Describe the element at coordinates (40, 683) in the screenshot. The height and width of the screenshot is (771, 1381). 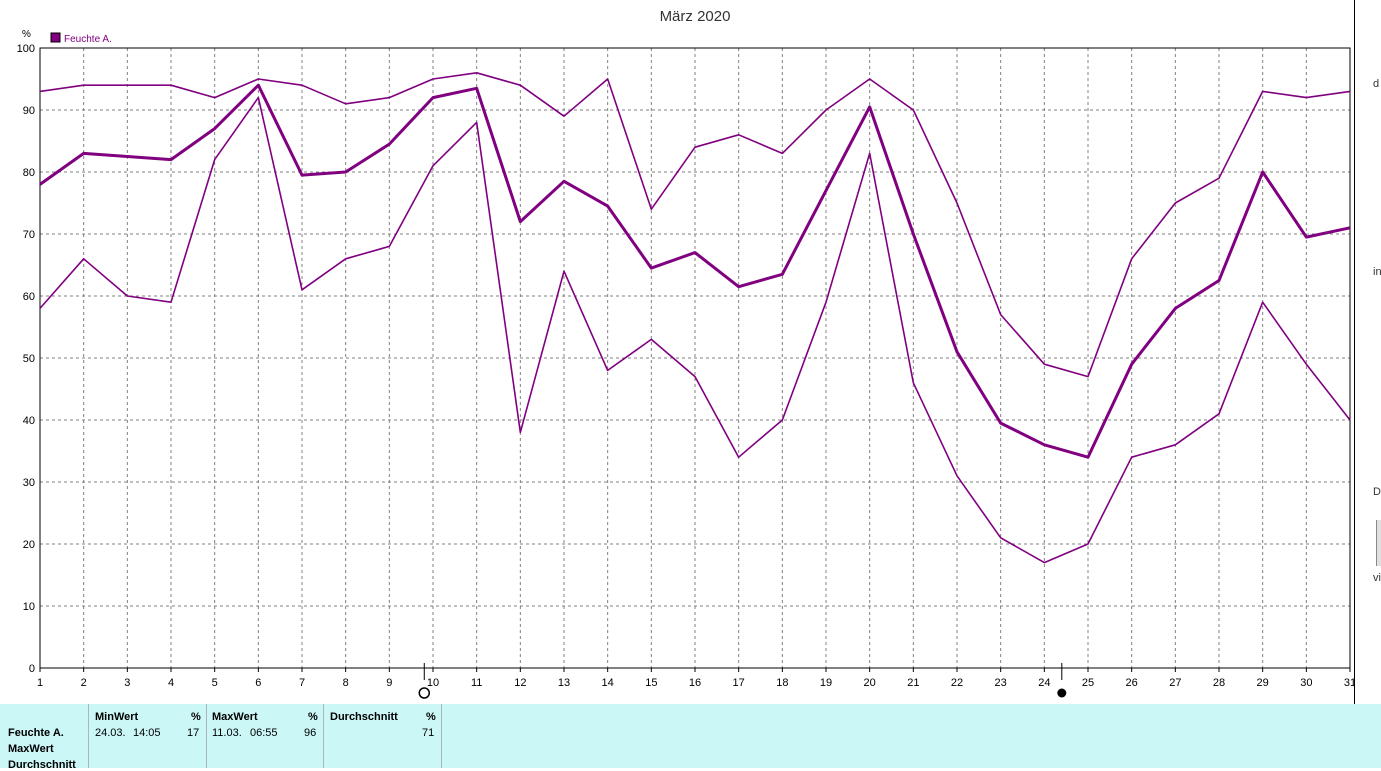
I see `x-tick-label: 1` at that location.